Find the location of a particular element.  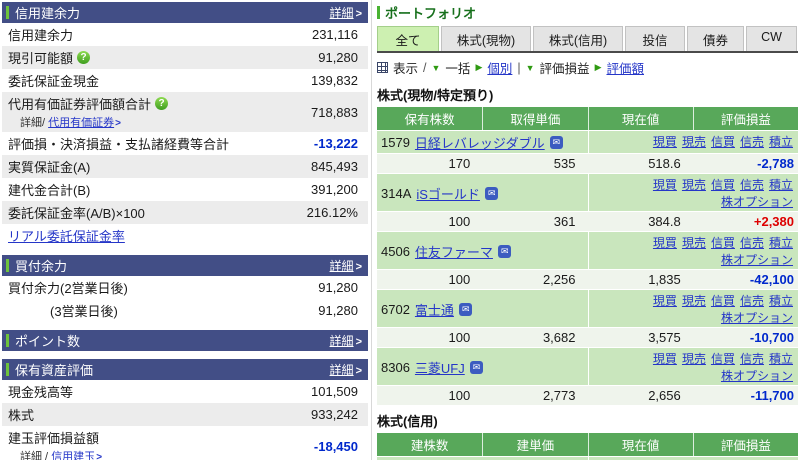

row-label: 委託保証金率(A/B)×100 is located at coordinates (76, 213).